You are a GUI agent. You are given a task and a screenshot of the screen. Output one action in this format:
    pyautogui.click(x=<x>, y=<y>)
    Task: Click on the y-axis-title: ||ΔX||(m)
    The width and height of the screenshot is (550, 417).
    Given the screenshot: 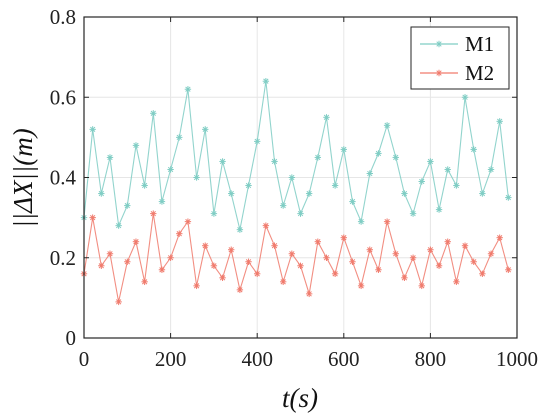 What is the action you would take?
    pyautogui.click(x=23, y=178)
    